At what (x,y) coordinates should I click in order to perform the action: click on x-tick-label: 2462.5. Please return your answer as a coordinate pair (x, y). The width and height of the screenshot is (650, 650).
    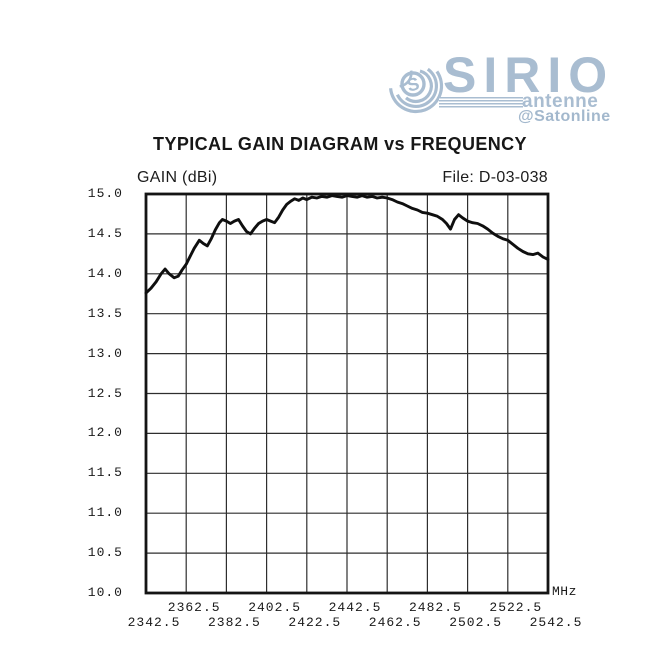
    Looking at the image, I should click on (395, 622).